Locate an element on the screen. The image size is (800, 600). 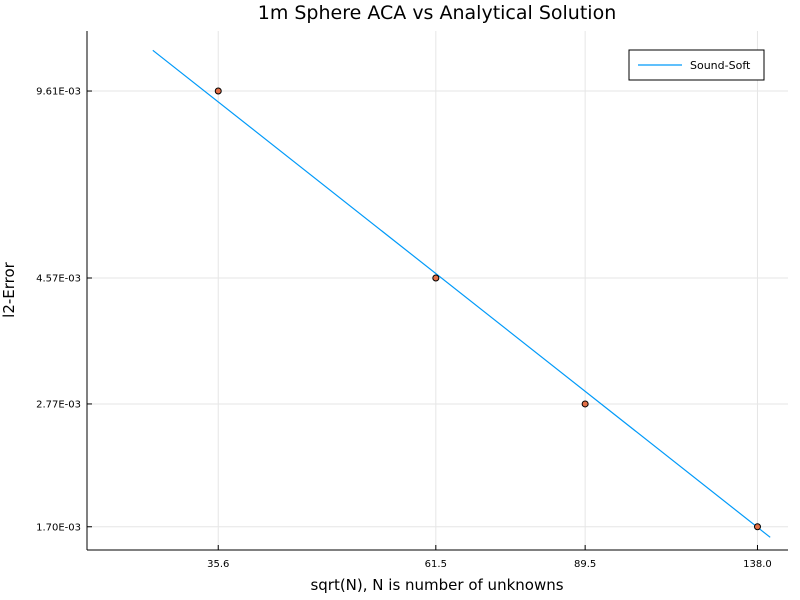
y-tick-label: 4.57E-03 is located at coordinates (58, 279).